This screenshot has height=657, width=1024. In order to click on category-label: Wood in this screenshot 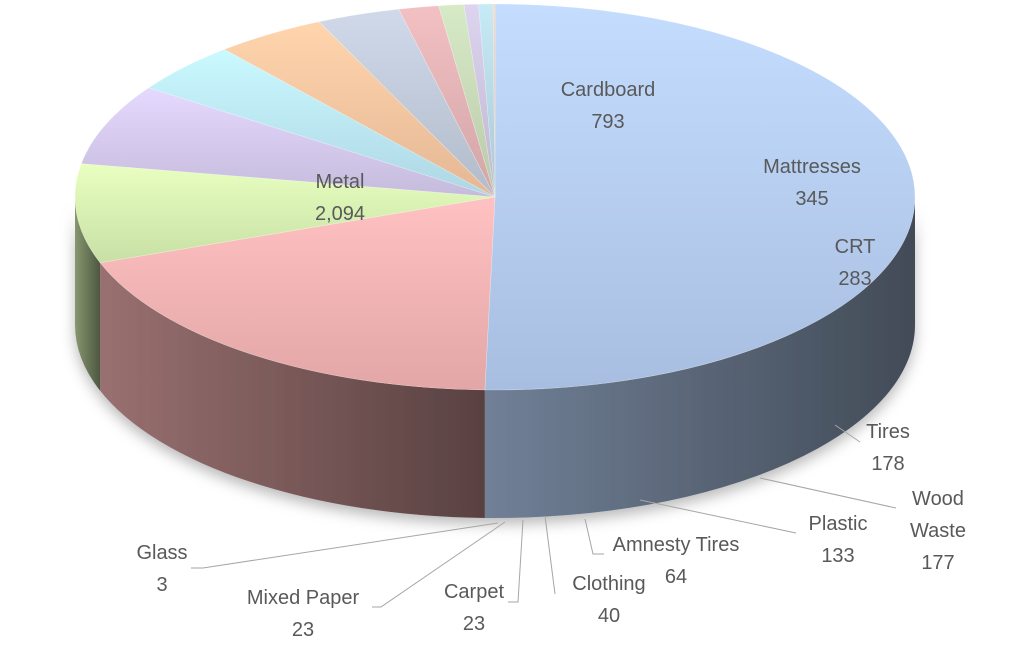, I will do `click(938, 499)`.